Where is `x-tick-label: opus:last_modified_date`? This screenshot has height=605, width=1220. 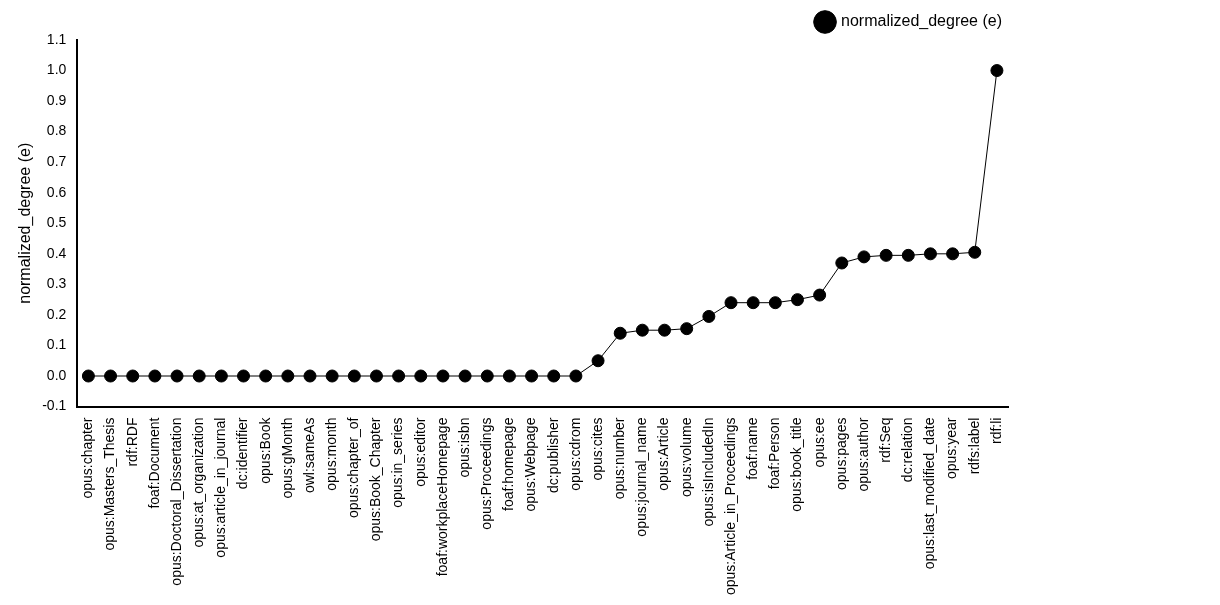
x-tick-label: opus:last_modified_date is located at coordinates (929, 493).